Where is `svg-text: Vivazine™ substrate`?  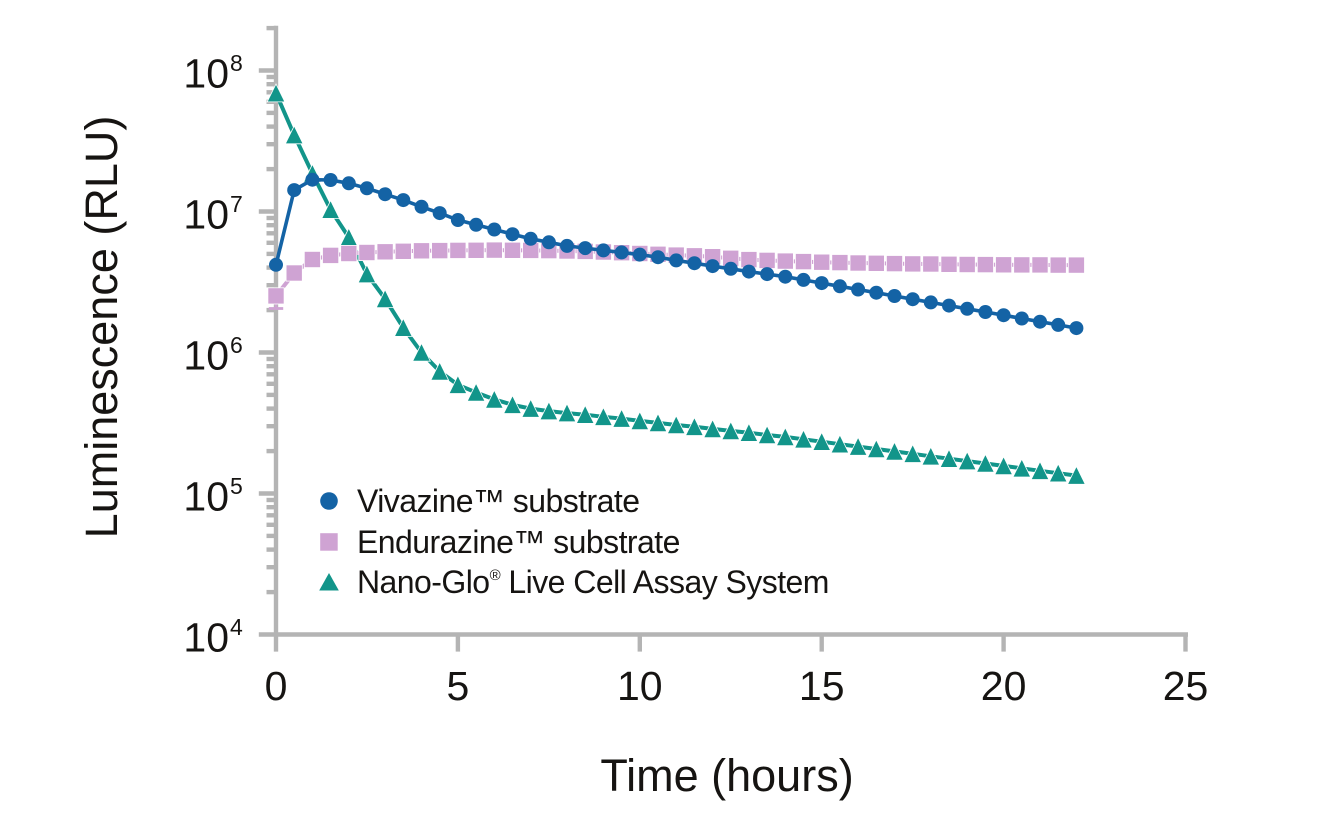 svg-text: Vivazine™ substrate is located at coordinates (498, 501).